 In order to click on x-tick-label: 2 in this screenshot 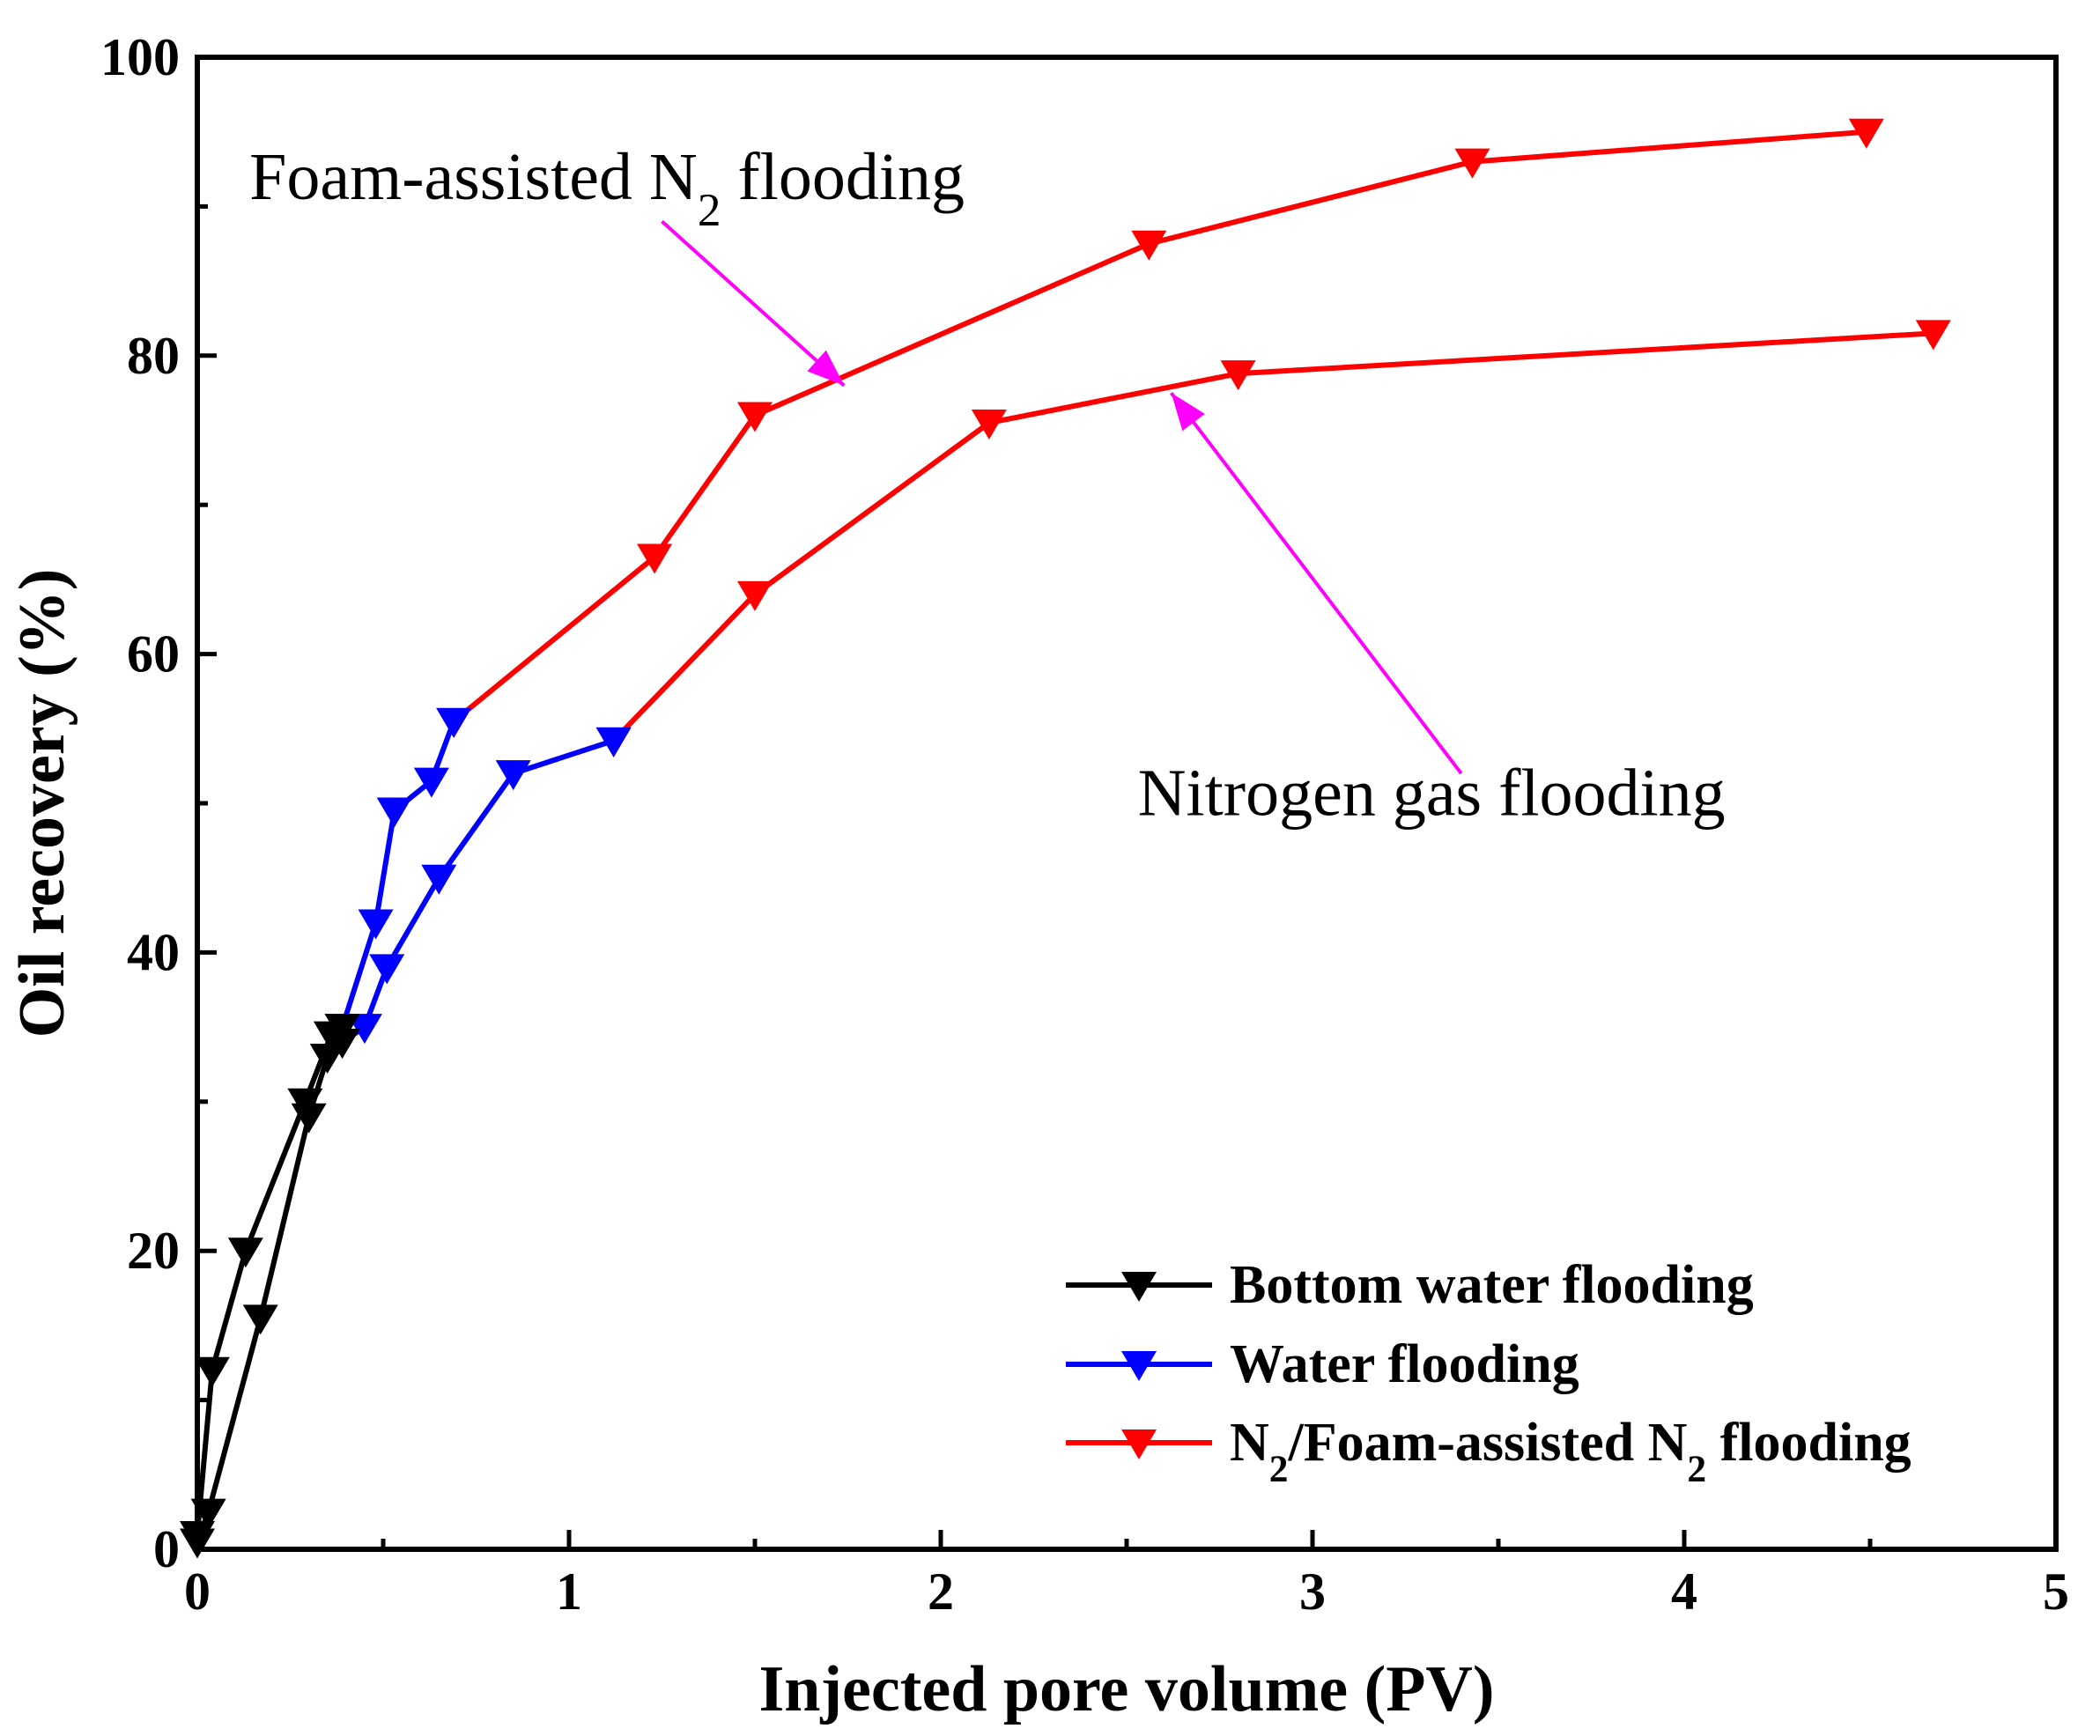, I will do `click(941, 1591)`.